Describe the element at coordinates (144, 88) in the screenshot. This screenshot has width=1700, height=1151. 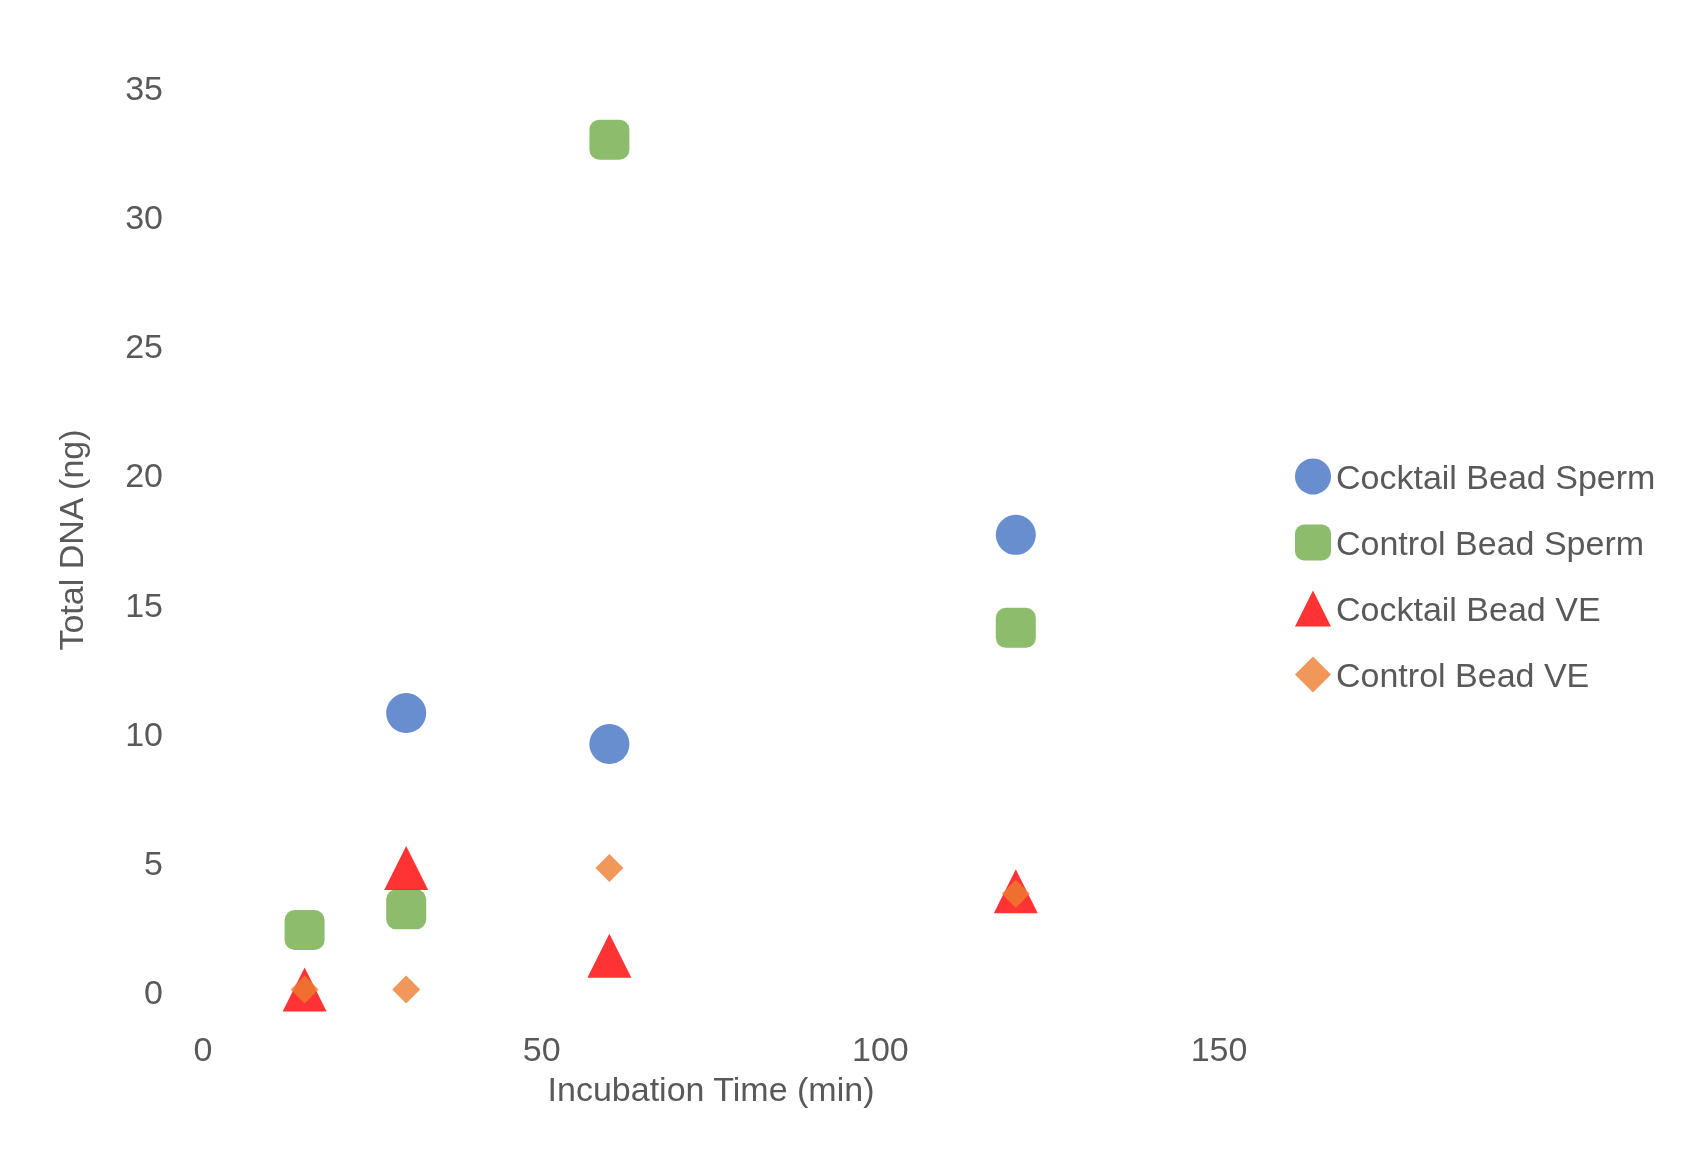
I see `y-tick-label: 35` at that location.